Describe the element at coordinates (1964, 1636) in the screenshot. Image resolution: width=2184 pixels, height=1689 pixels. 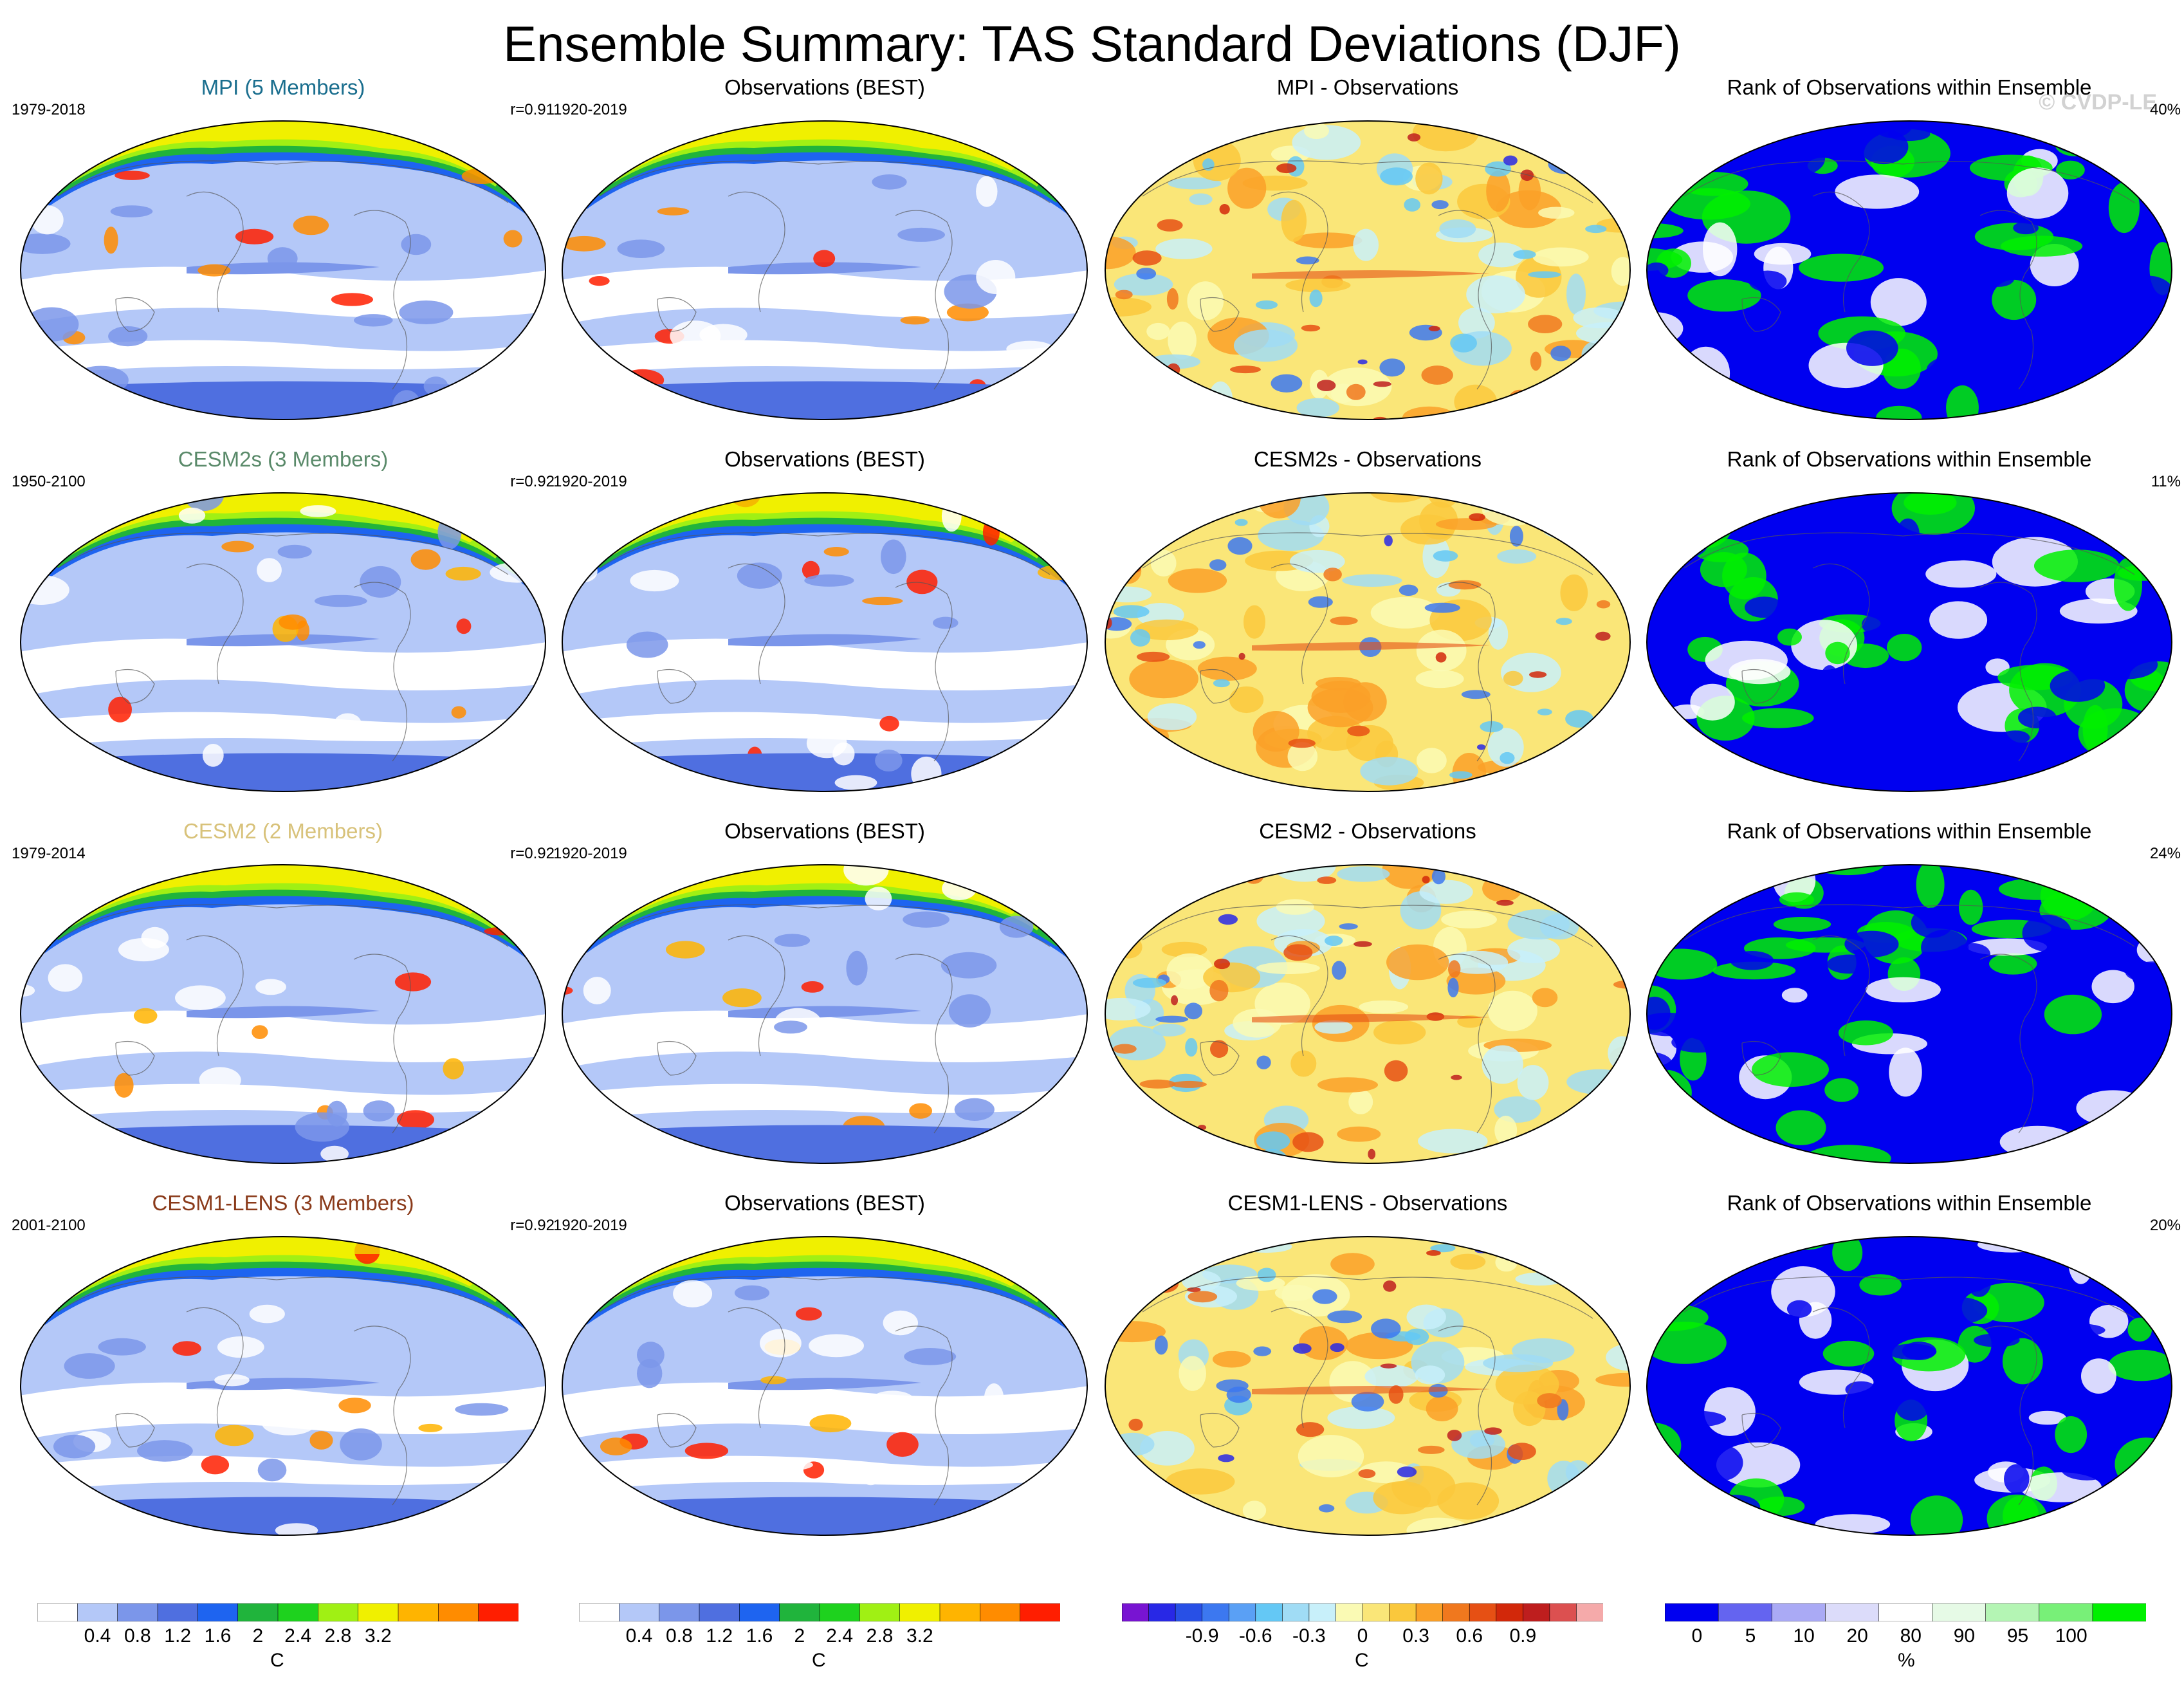
I see `colorbar-tick-label: 90` at that location.